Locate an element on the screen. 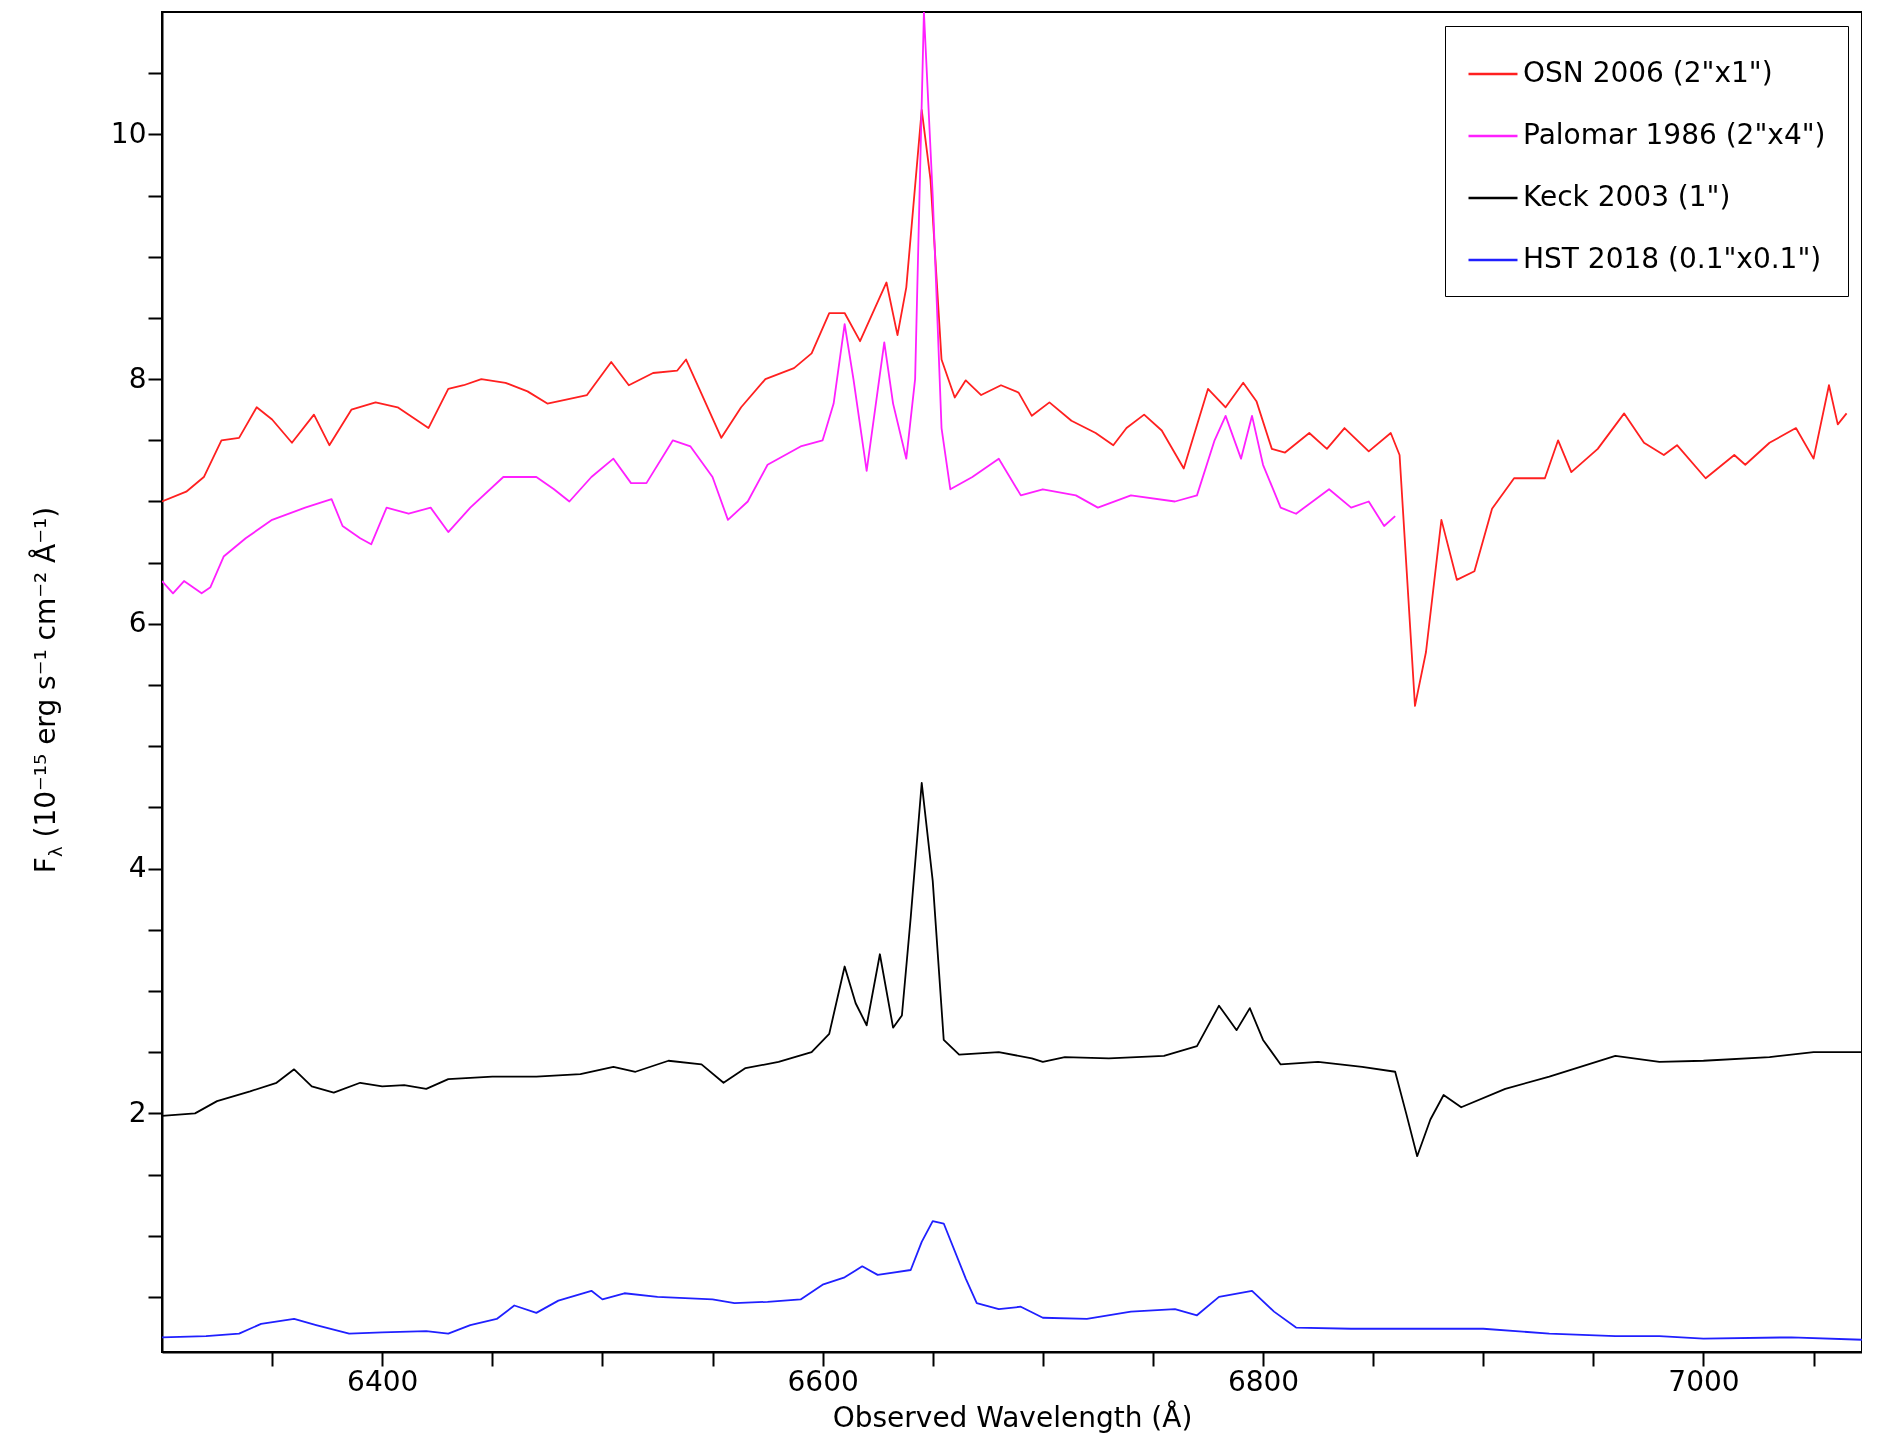 The width and height of the screenshot is (1878, 1449). y-tick-label: 10 is located at coordinates (128, 133).